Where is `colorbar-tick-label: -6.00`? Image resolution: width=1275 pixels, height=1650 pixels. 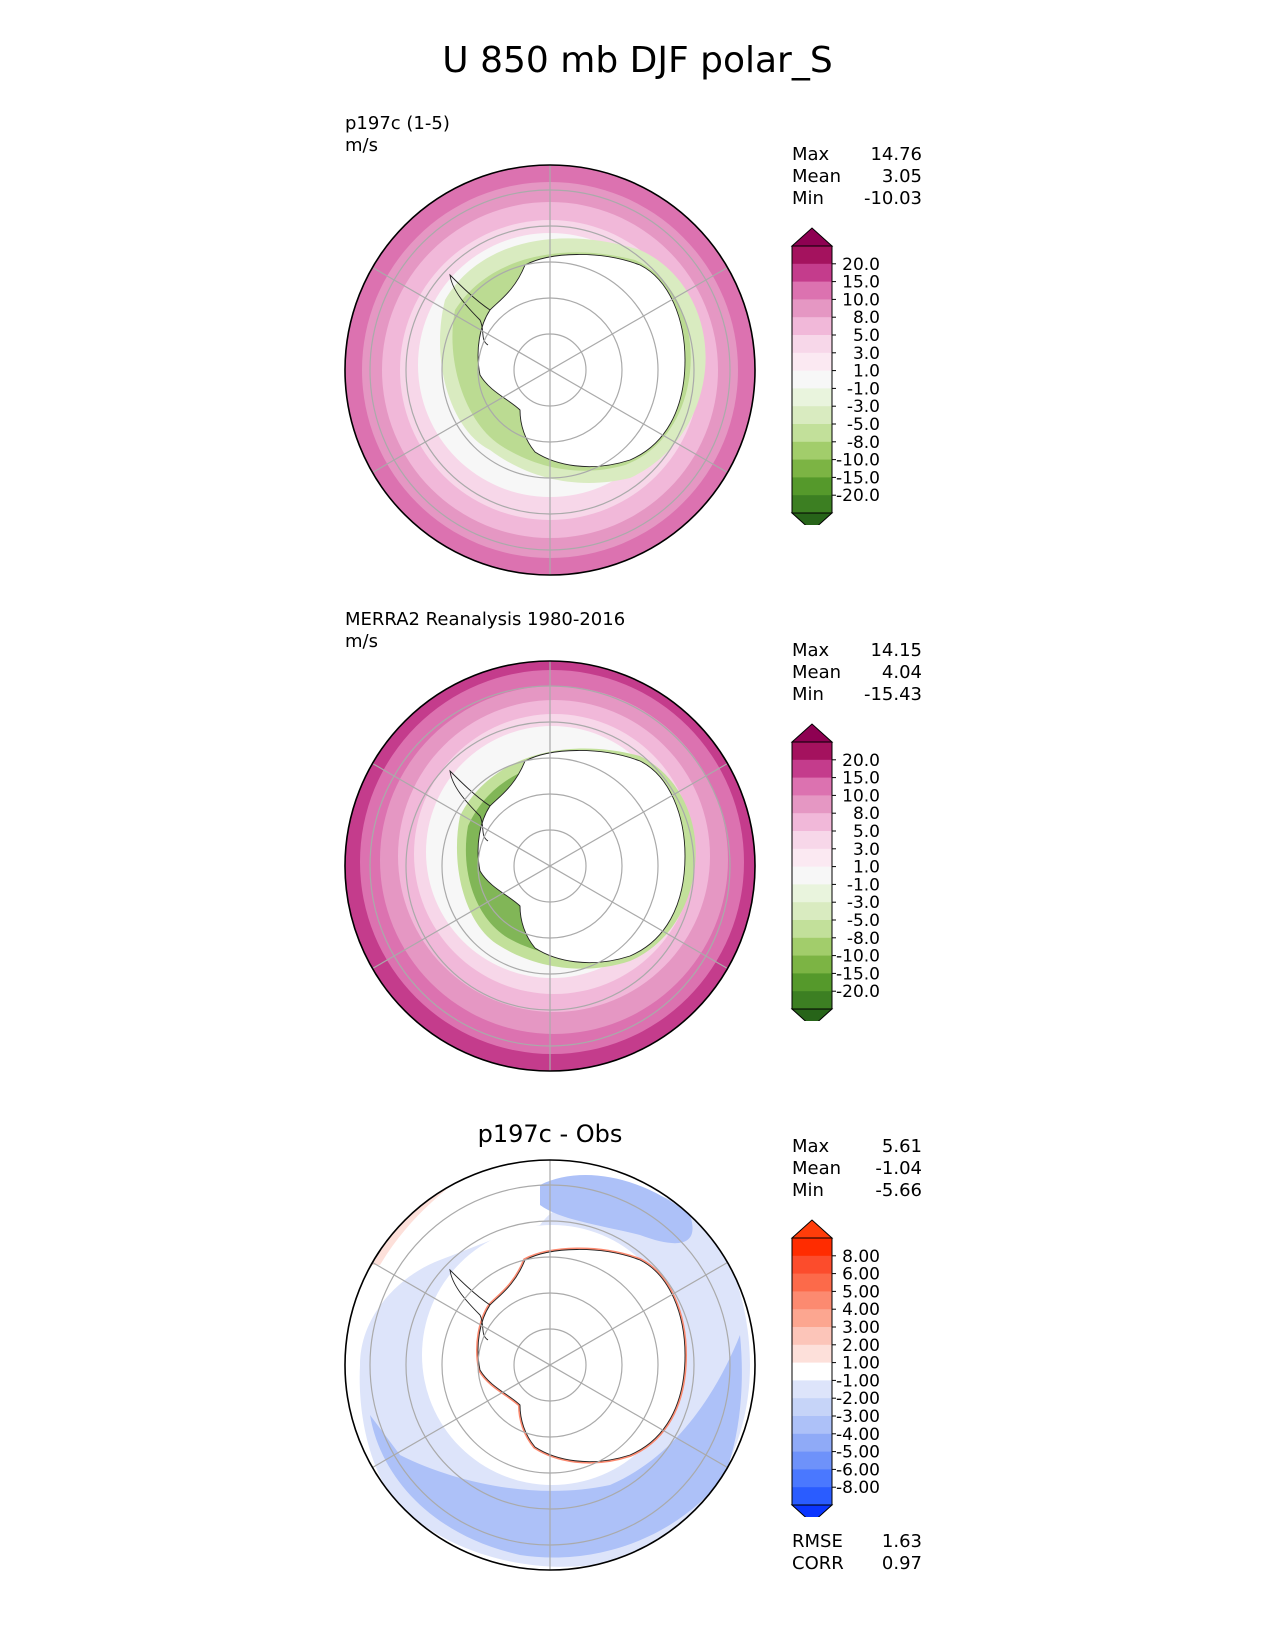 colorbar-tick-label: -6.00 is located at coordinates (858, 1470).